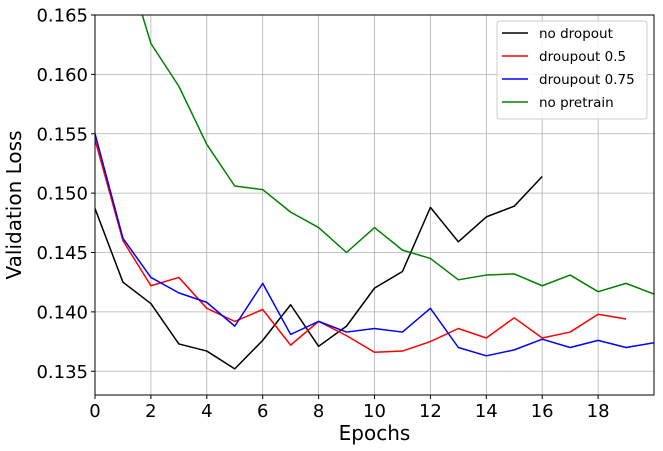 Image resolution: width=663 pixels, height=451 pixels. Describe the element at coordinates (576, 103) in the screenshot. I see `legend-label: no pretrain` at that location.